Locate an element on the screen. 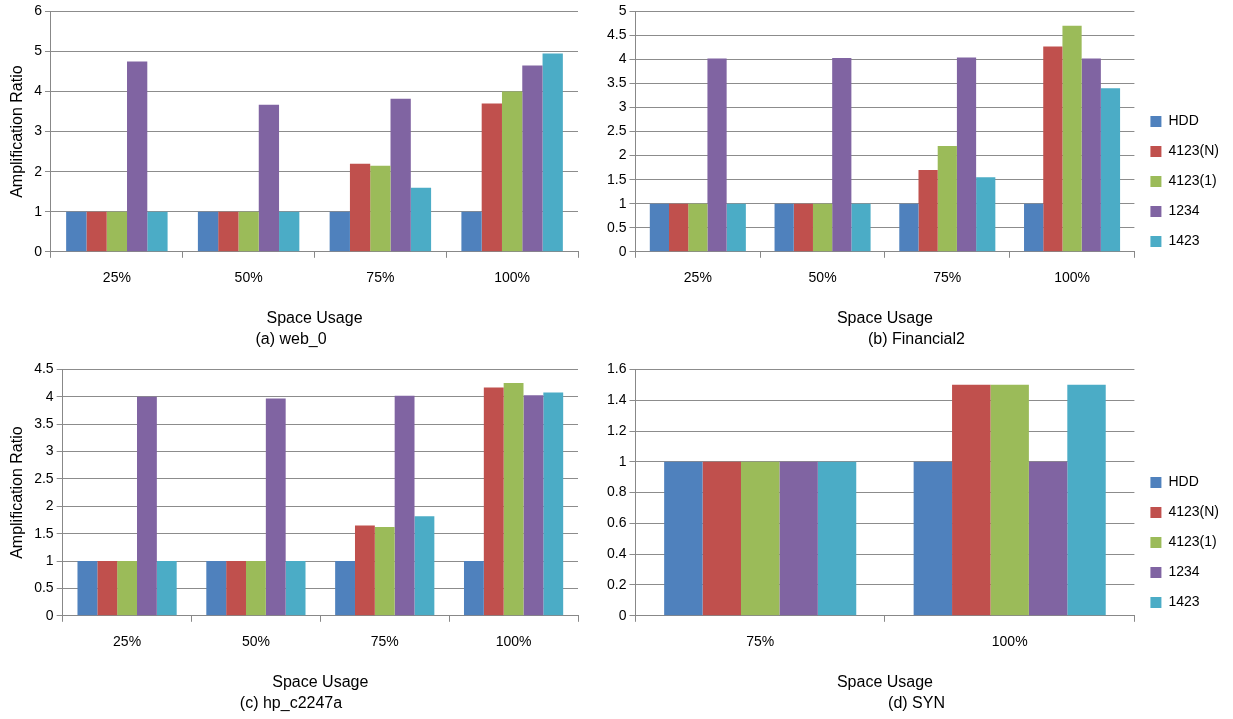 This screenshot has height=719, width=1233. y-tick-label: 6 is located at coordinates (38, 10).